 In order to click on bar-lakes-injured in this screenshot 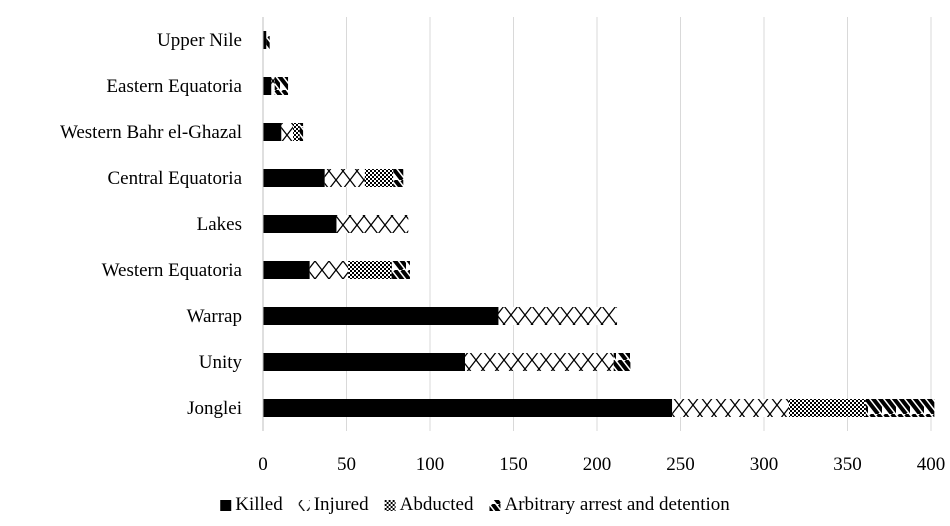, I will do `click(372, 224)`.